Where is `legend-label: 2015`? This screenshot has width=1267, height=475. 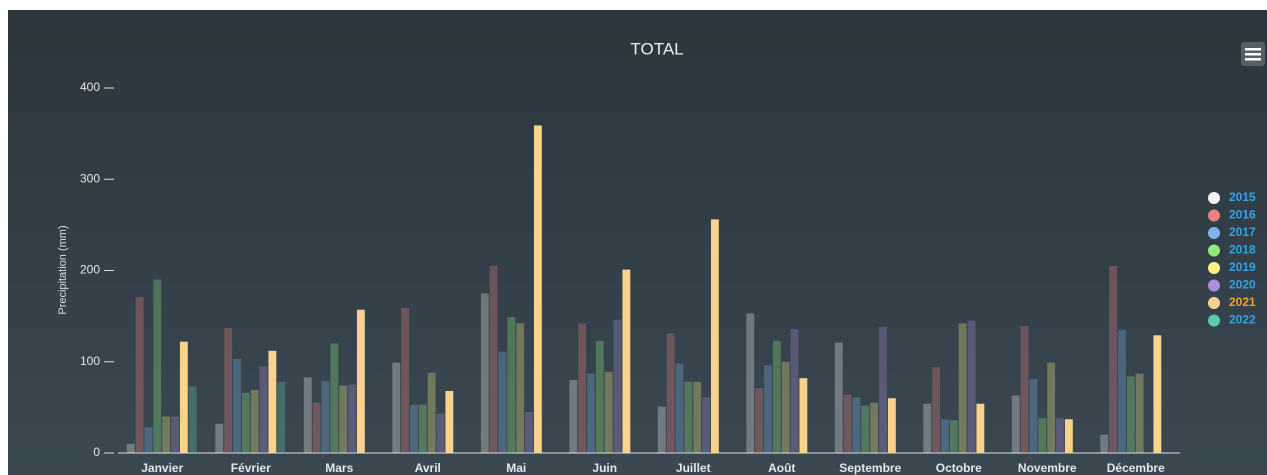
legend-label: 2015 is located at coordinates (1242, 197).